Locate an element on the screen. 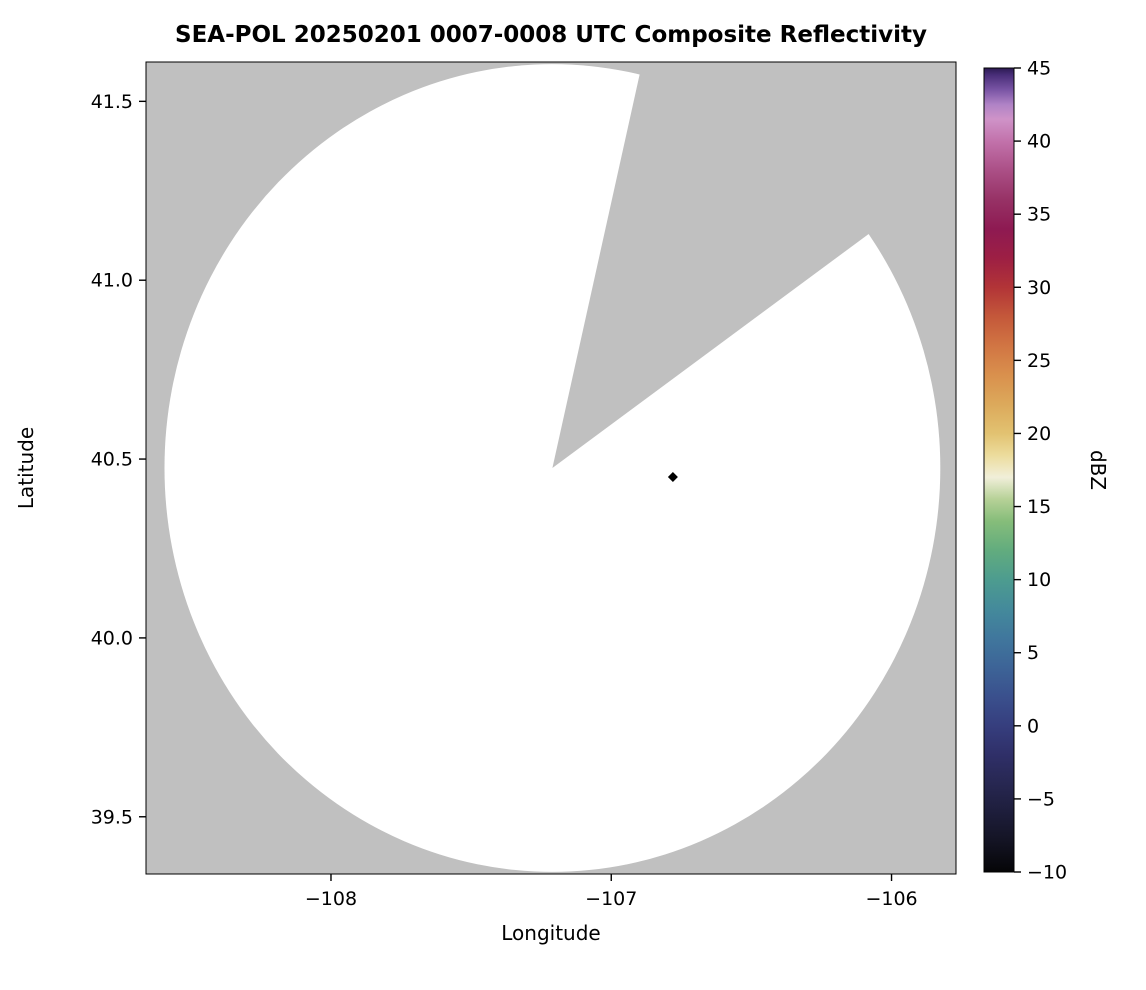 The width and height of the screenshot is (1146, 990). x-tick-label: −106 is located at coordinates (891, 899).